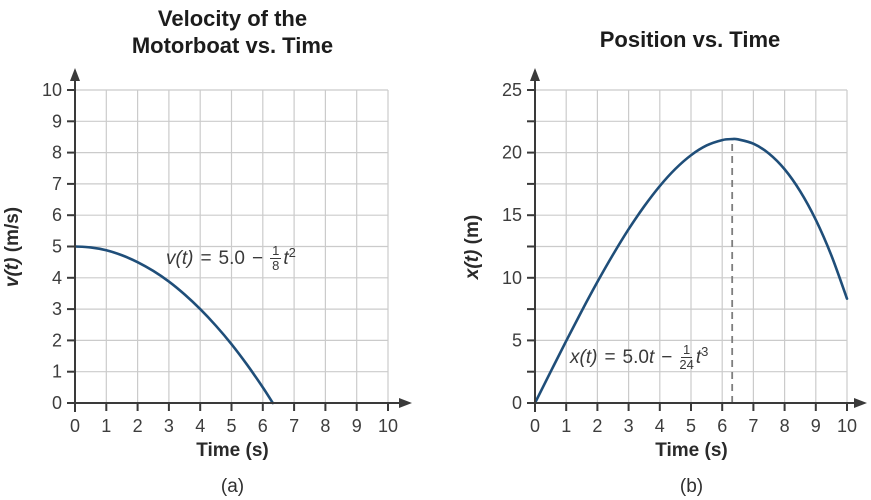  Describe the element at coordinates (512, 215) in the screenshot. I see `y-tick-label: 15` at that location.